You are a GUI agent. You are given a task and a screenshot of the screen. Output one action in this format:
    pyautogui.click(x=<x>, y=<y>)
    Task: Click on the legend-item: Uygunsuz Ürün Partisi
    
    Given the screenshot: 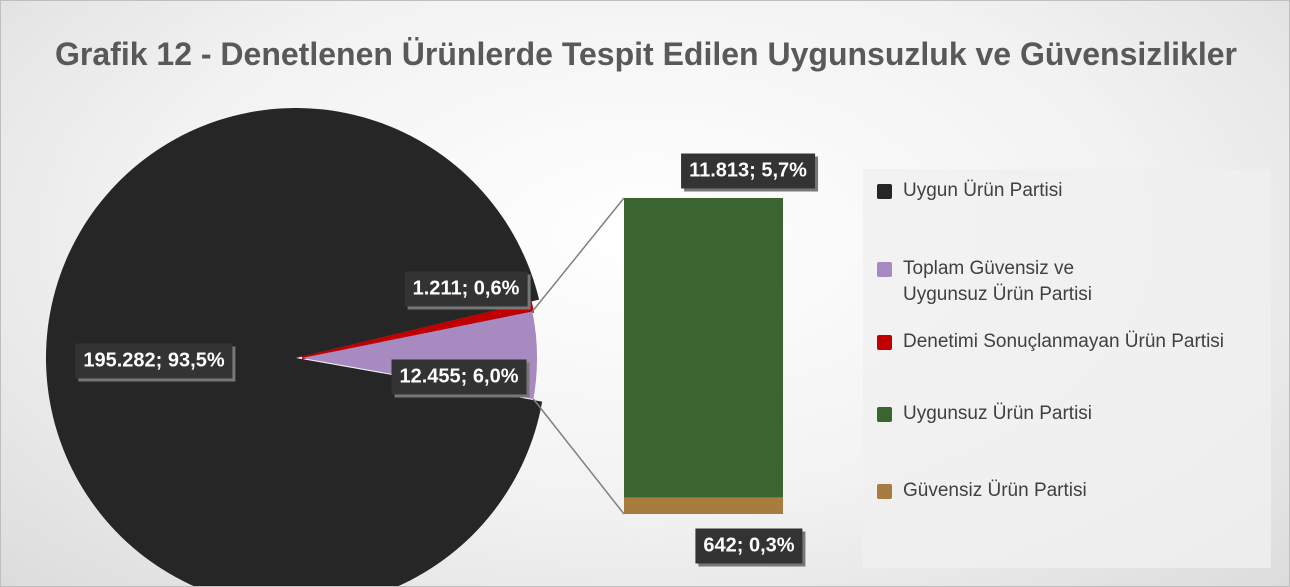 What is the action you would take?
    pyautogui.click(x=1080, y=414)
    